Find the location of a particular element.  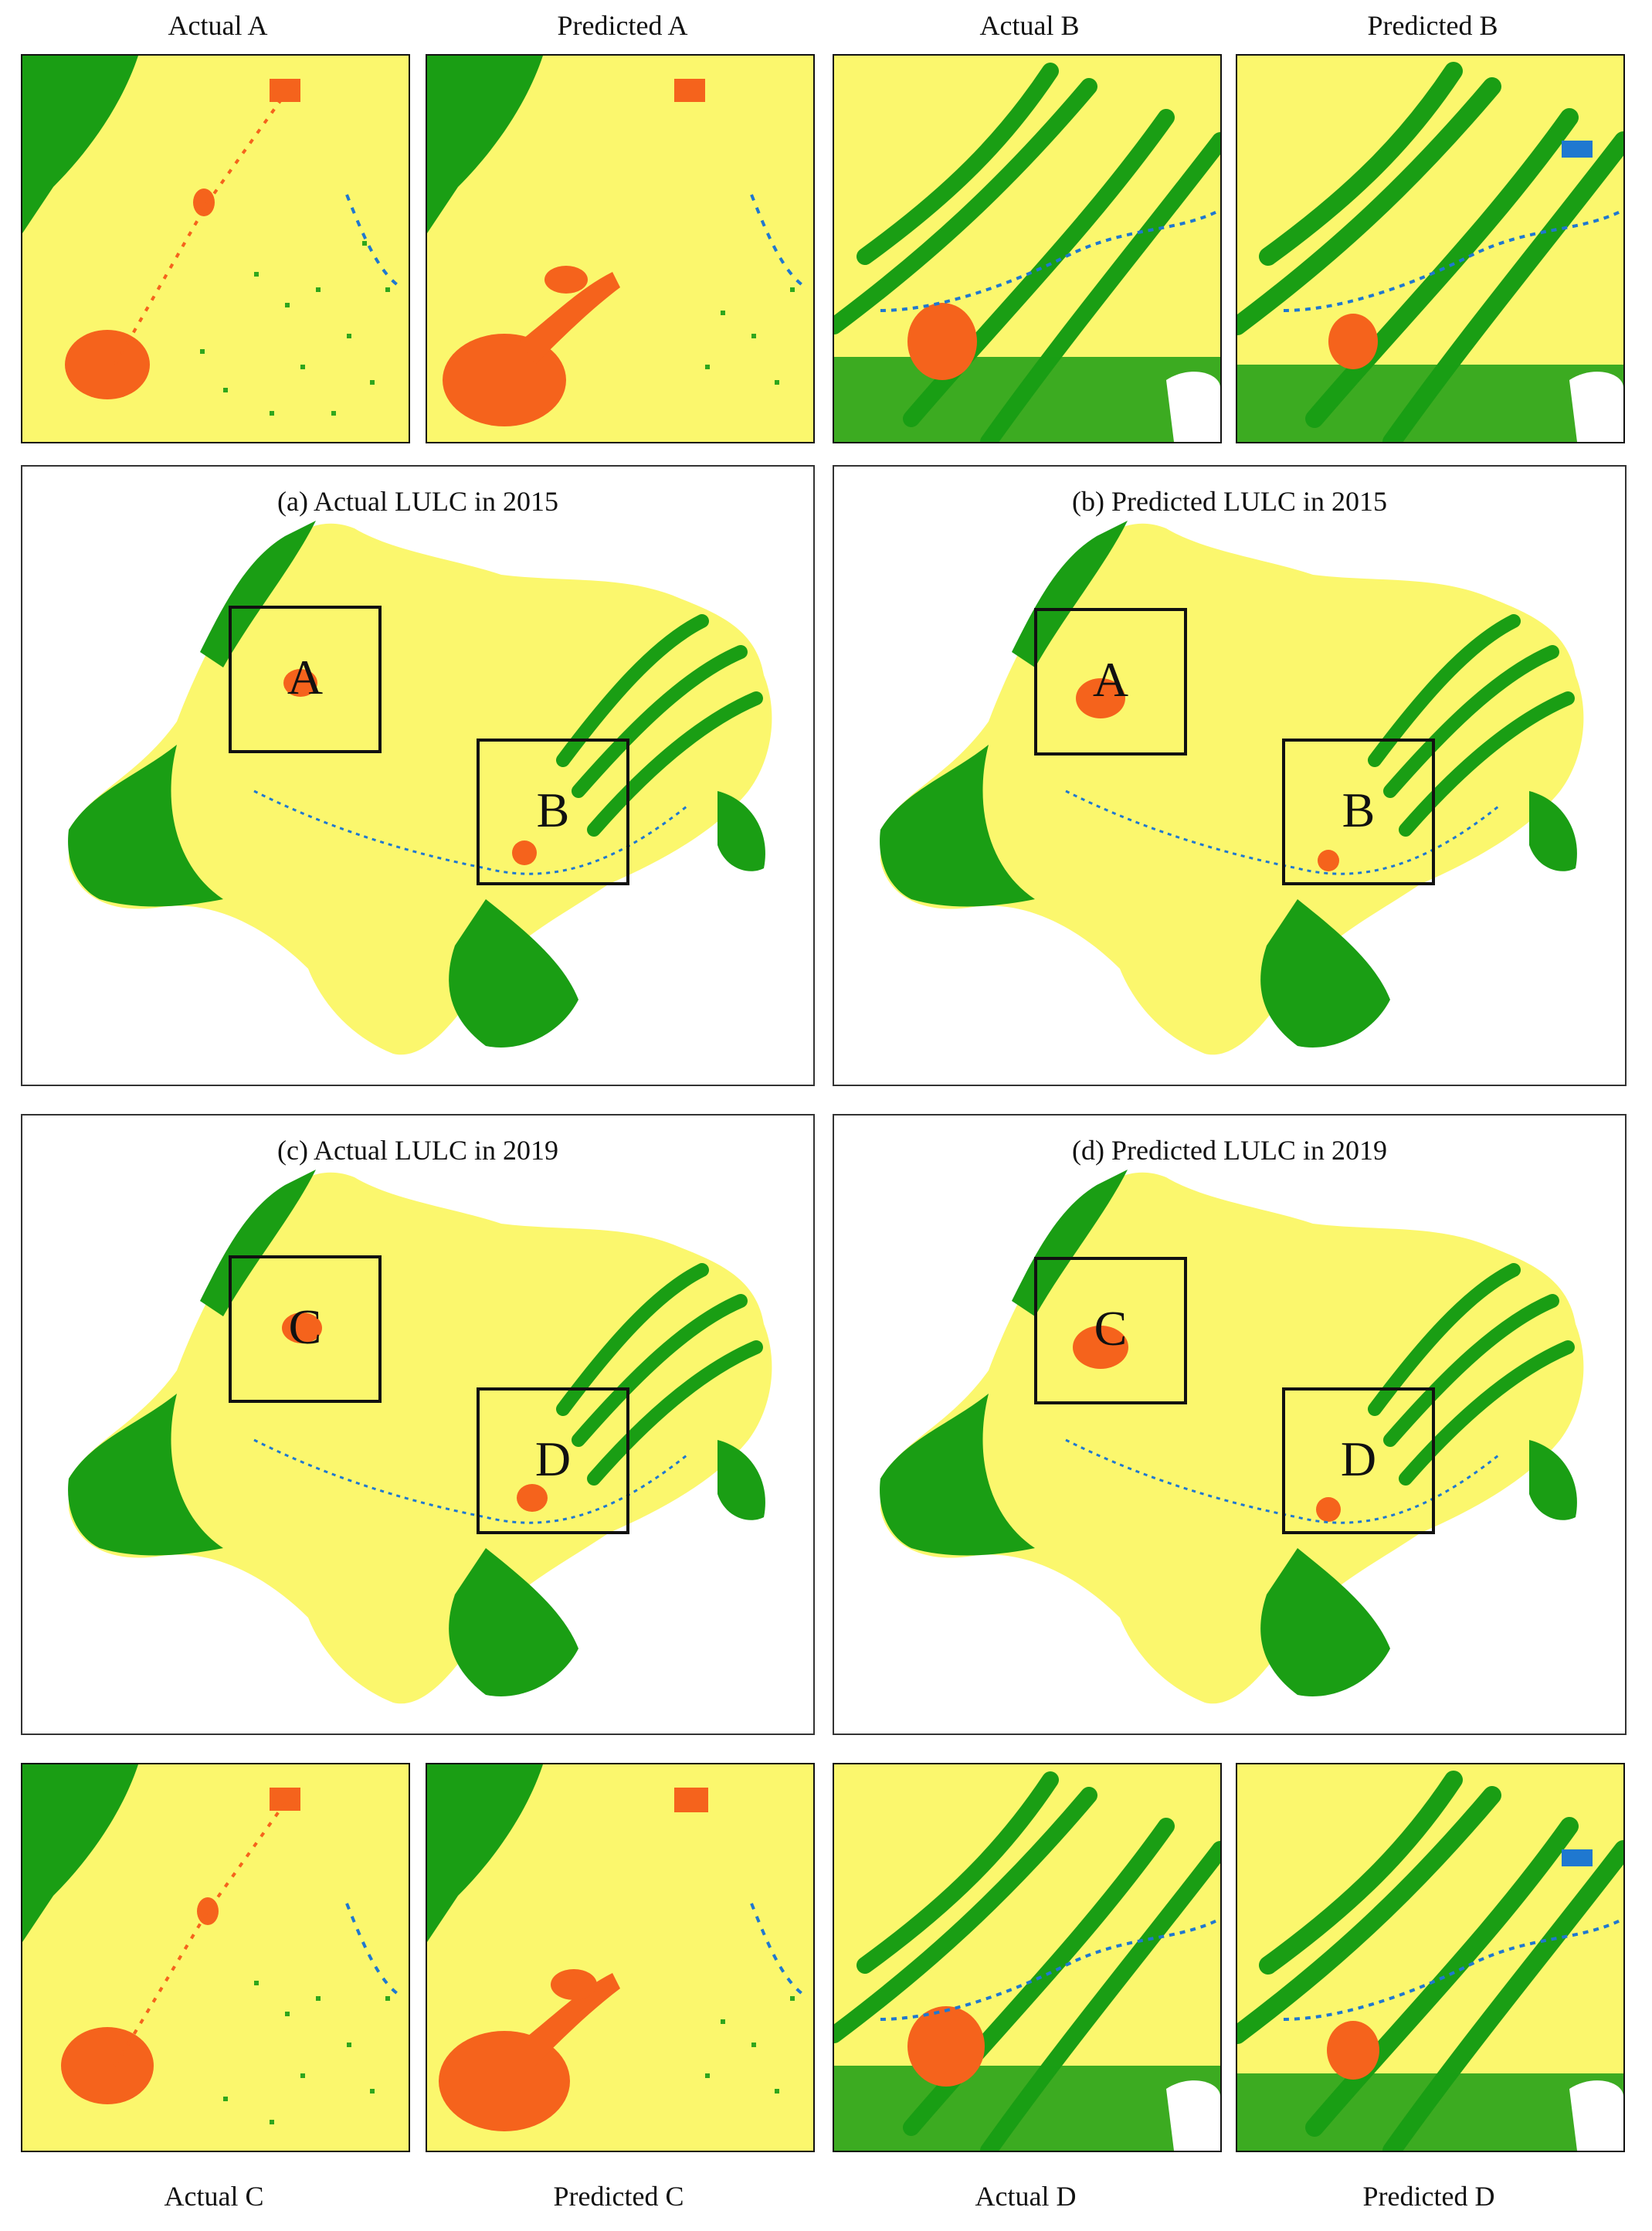

label-actual-c: Actual C is located at coordinates (214, 2196).